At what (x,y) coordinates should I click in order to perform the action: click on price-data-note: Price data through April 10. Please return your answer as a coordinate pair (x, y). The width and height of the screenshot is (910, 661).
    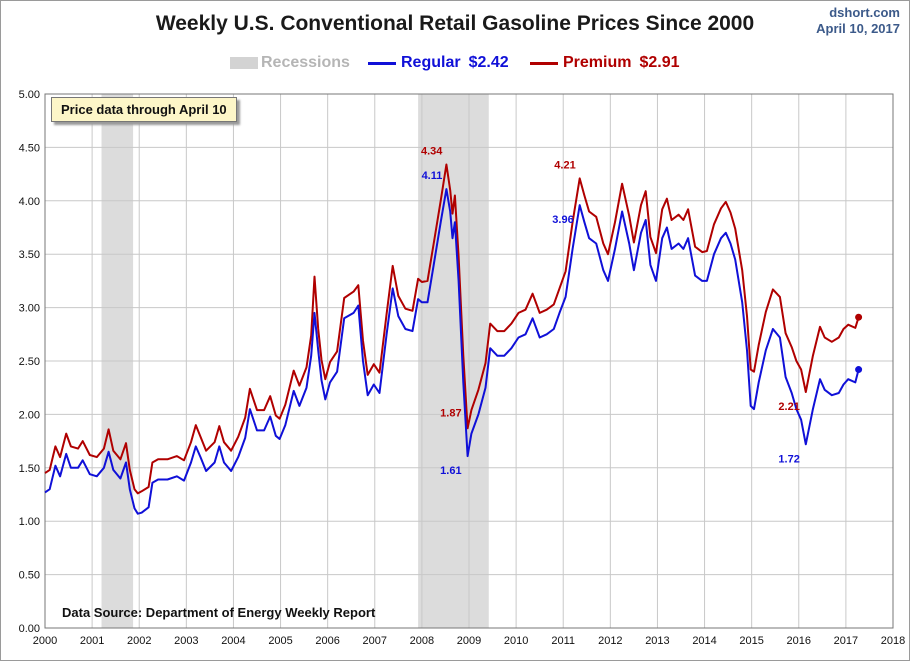
    Looking at the image, I should click on (144, 109).